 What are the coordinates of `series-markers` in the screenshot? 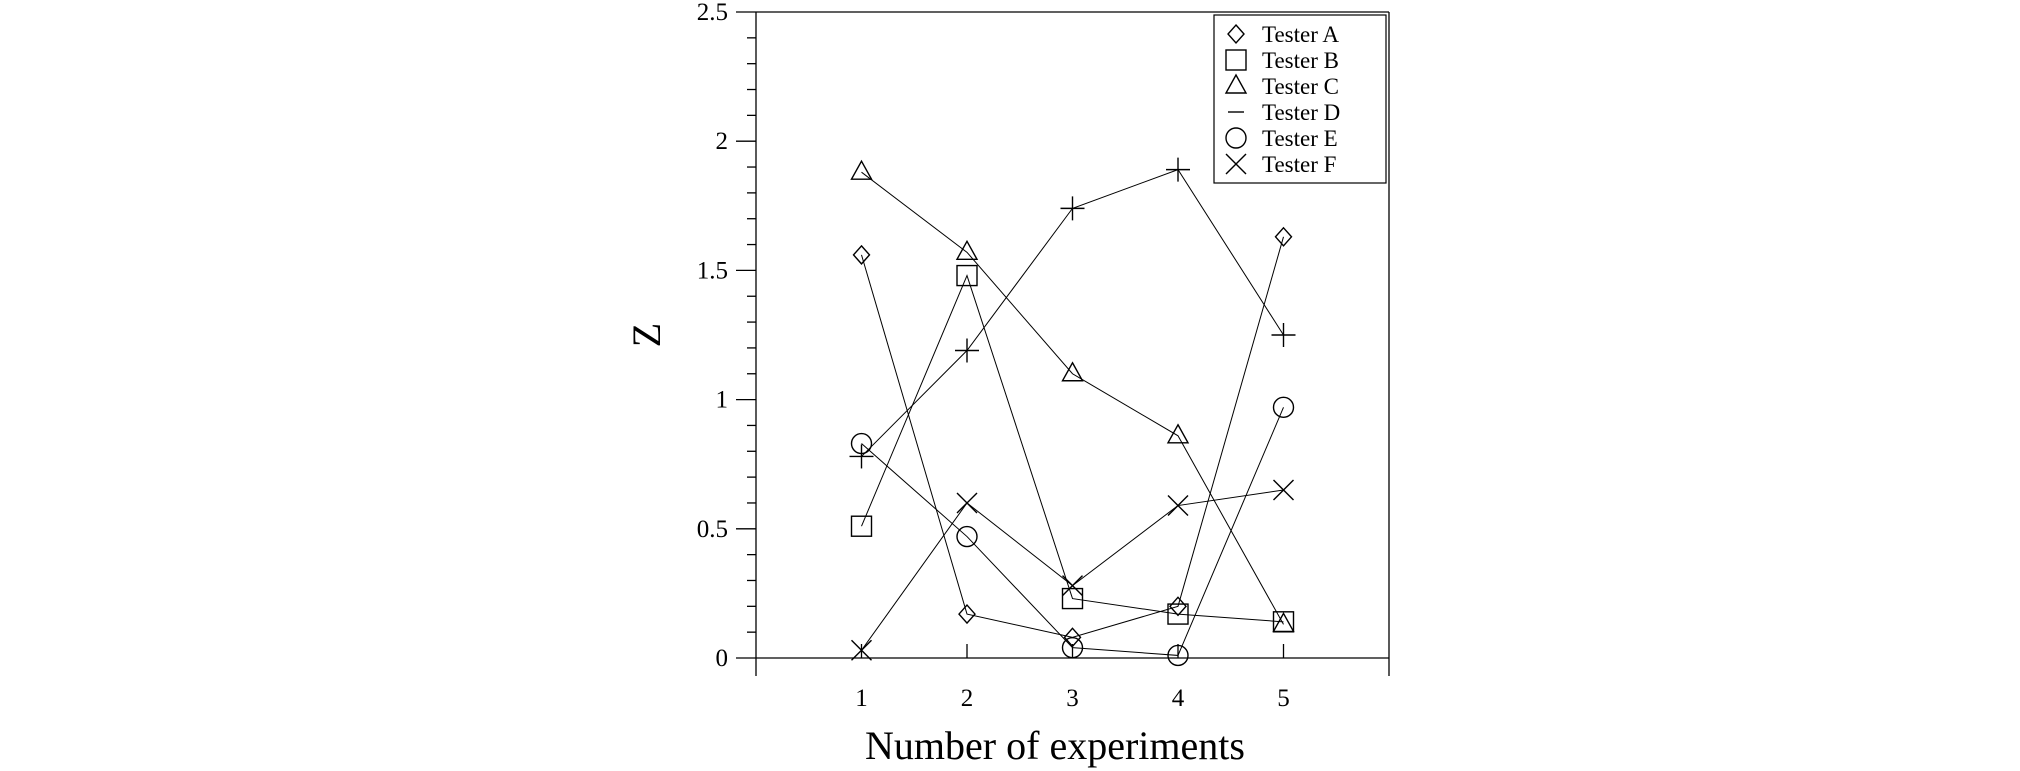 It's located at (1072, 412).